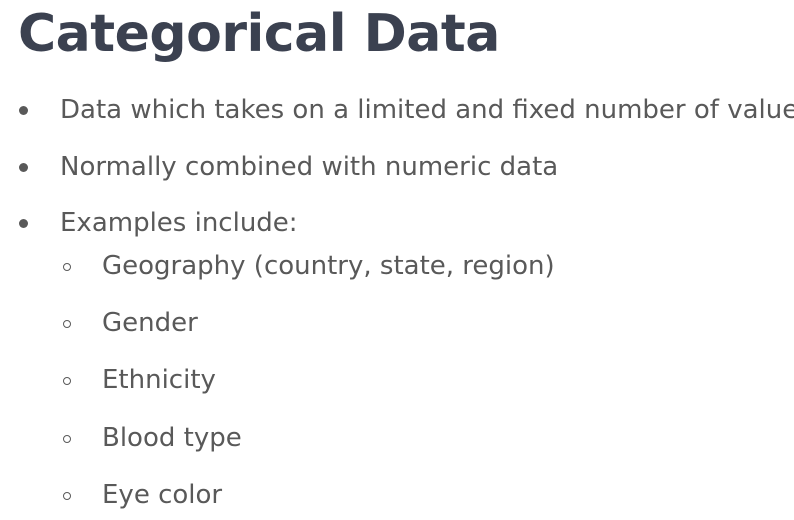 This screenshot has height=520, width=794. Describe the element at coordinates (328, 266) in the screenshot. I see `sub-bullet-item: Geography (country, state, region)` at that location.